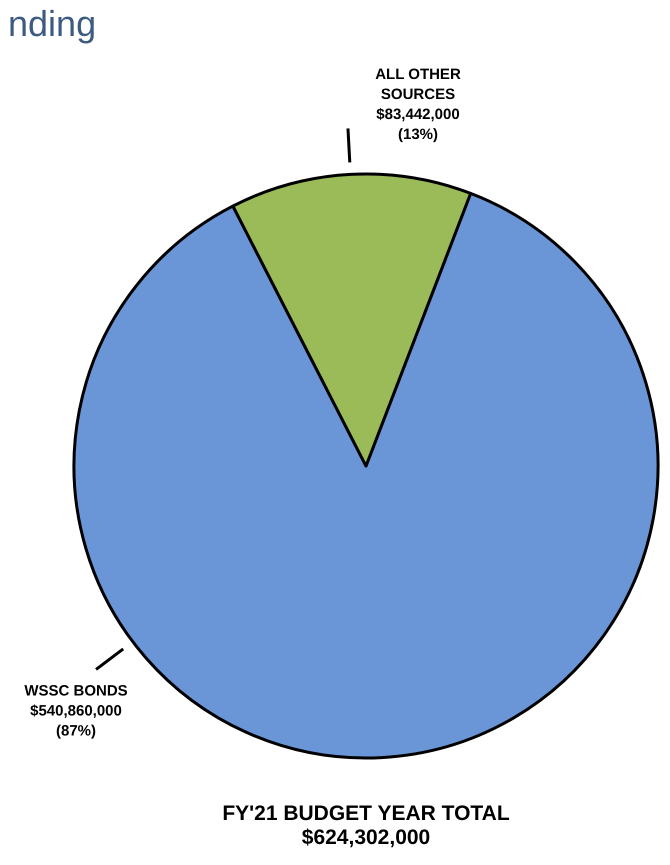 The height and width of the screenshot is (865, 670). What do you see at coordinates (418, 124) in the screenshot?
I see `data-label: $83,442,000 (13%)` at bounding box center [418, 124].